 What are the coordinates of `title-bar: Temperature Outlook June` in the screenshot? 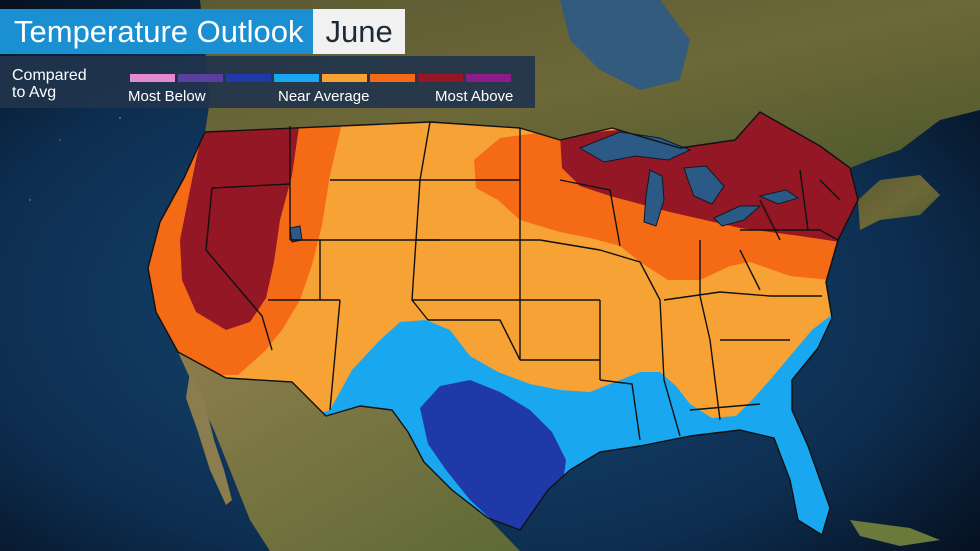 It's located at (202, 31).